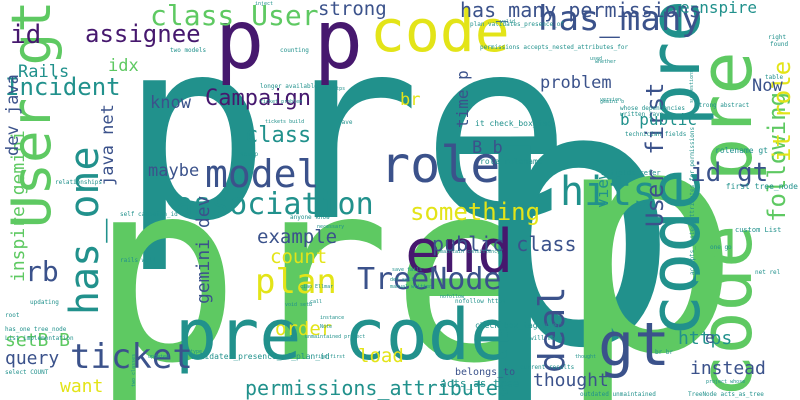 The image size is (800, 400). I want to click on cloud-word: maintain consistency, so click(470, 252).